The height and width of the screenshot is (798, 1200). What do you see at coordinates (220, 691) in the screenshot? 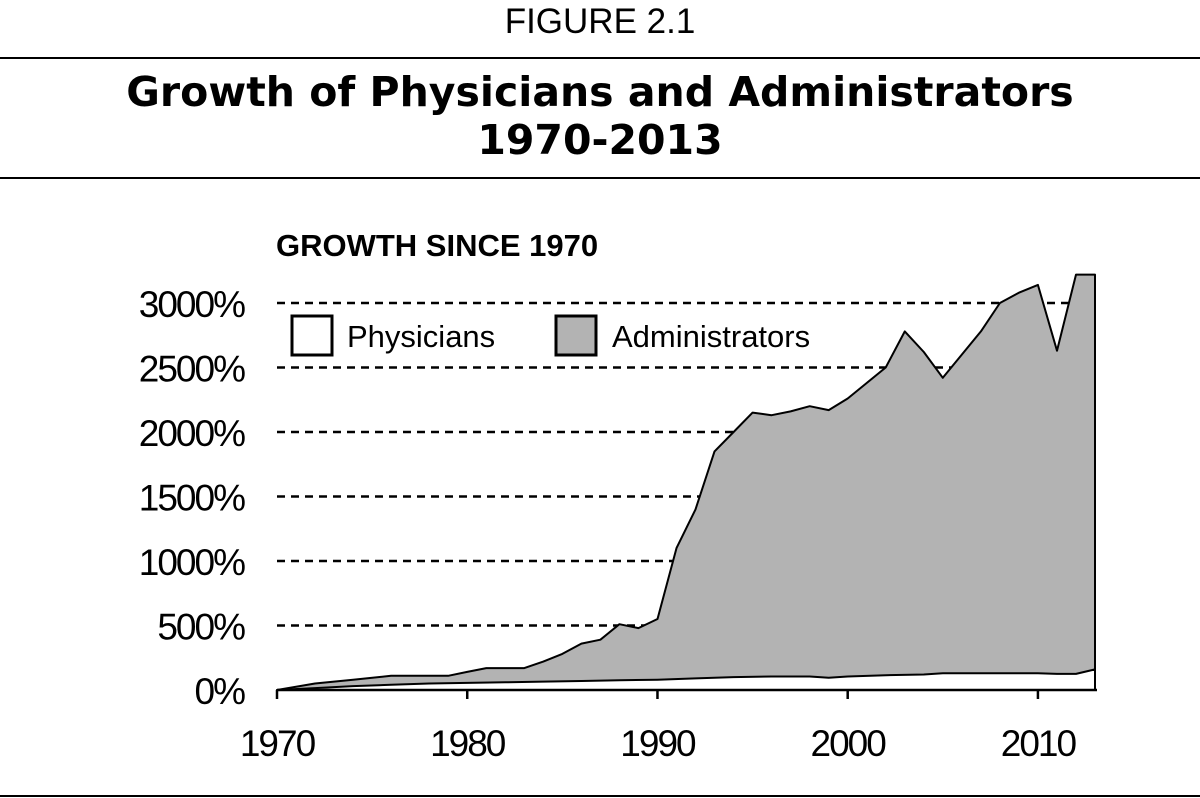
I see `y-tick-label: 0%` at bounding box center [220, 691].